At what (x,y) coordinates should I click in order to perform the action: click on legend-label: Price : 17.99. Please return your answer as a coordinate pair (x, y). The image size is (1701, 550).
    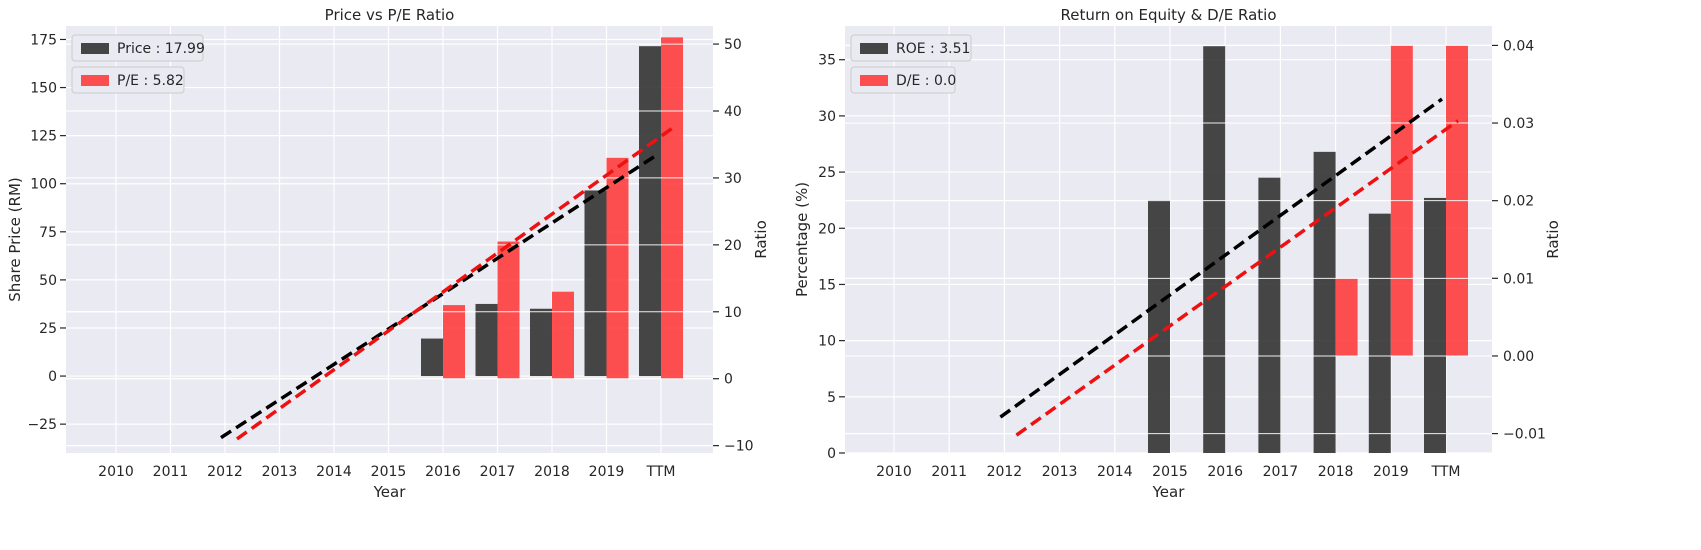
    Looking at the image, I should click on (161, 49).